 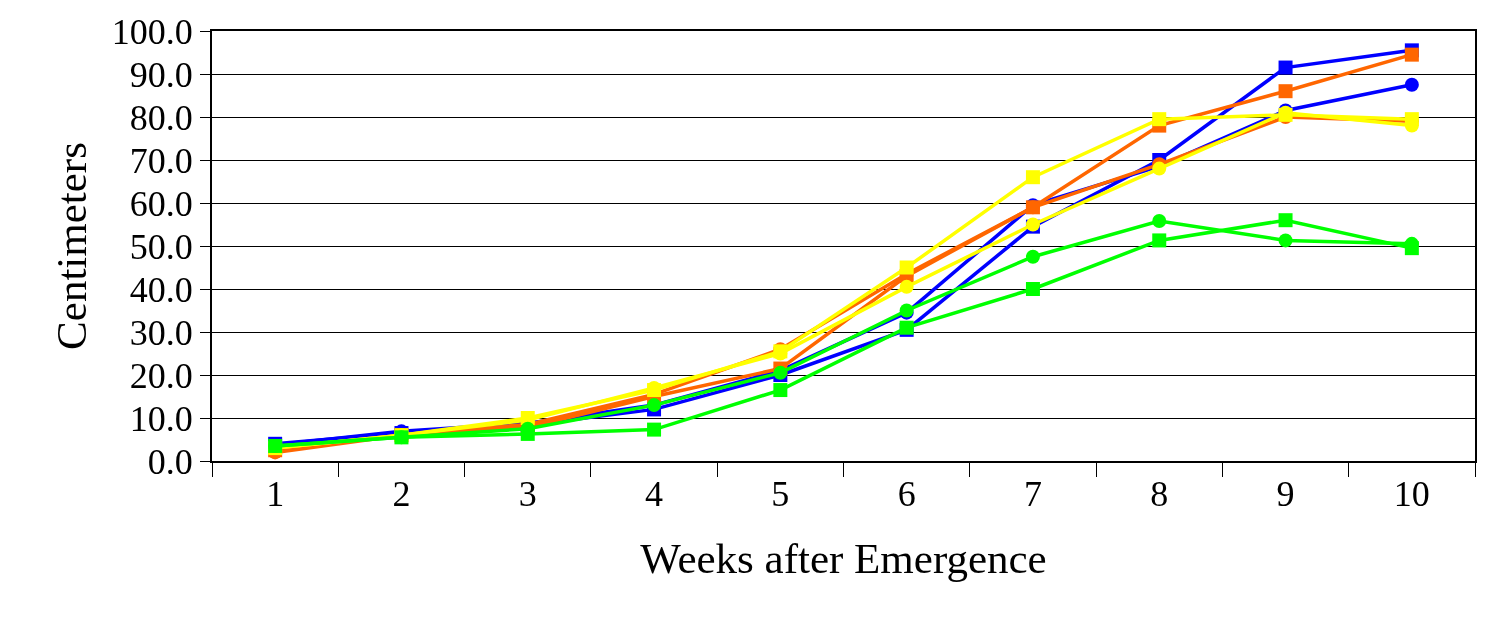 What do you see at coordinates (161, 203) in the screenshot?
I see `y-tick-label: 60.0` at bounding box center [161, 203].